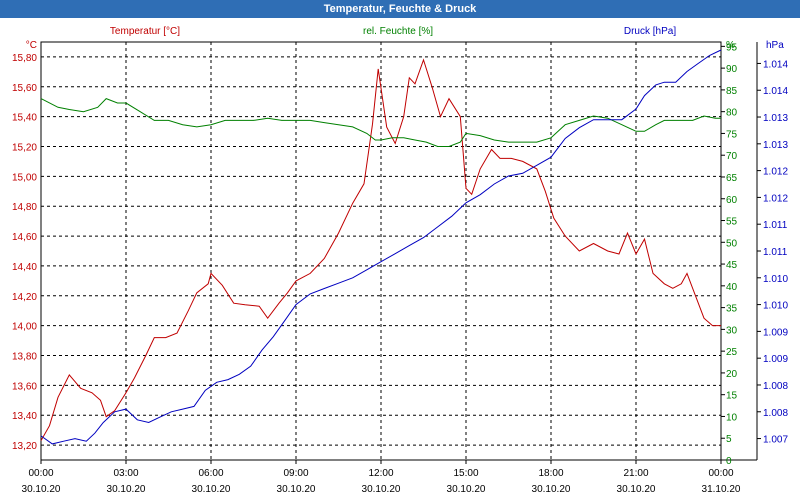 Image resolution: width=800 pixels, height=500 pixels. Describe the element at coordinates (732, 156) in the screenshot. I see `hum-tick-label: 70` at that location.